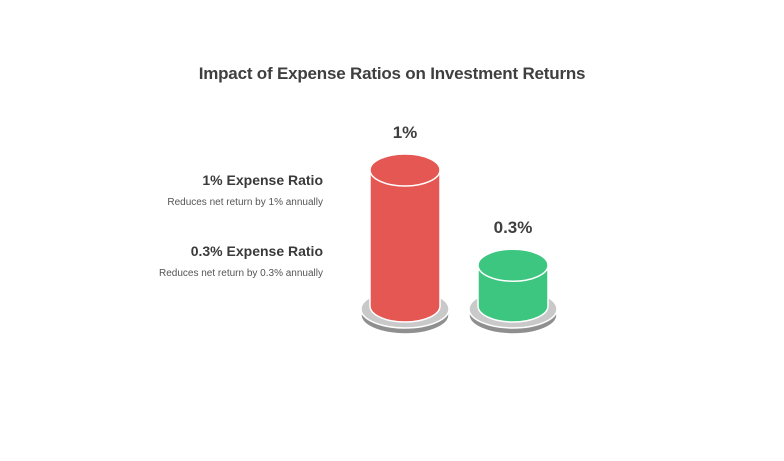 This screenshot has width=784, height=461. Describe the element at coordinates (241, 273) in the screenshot. I see `legend-item-description: Reduces net return by 0.3% annually` at that location.